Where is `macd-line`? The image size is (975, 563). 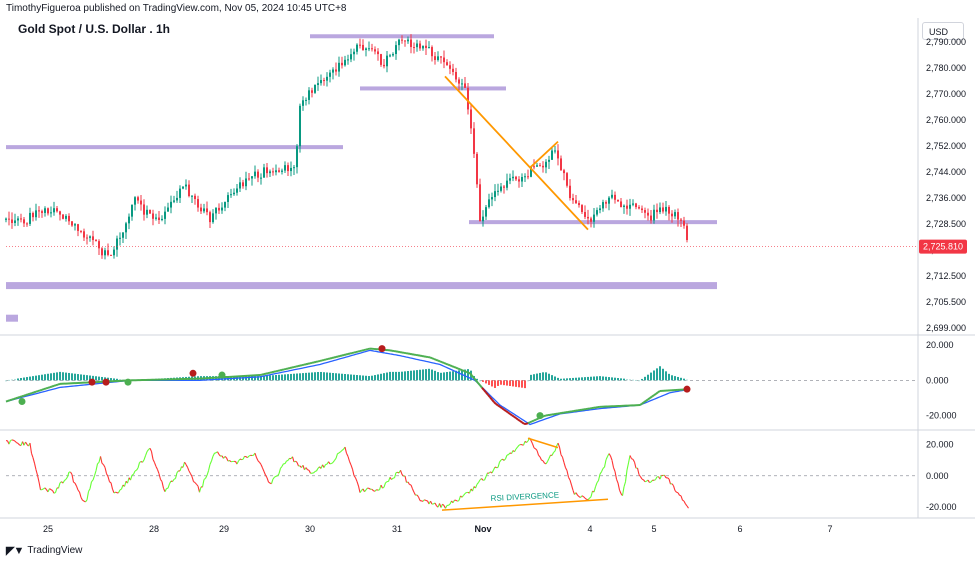
macd-line is located at coordinates (348, 387).